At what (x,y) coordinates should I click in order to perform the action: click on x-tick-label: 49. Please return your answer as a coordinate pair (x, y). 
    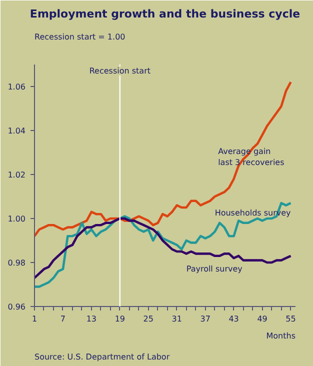
    Looking at the image, I should click on (262, 319).